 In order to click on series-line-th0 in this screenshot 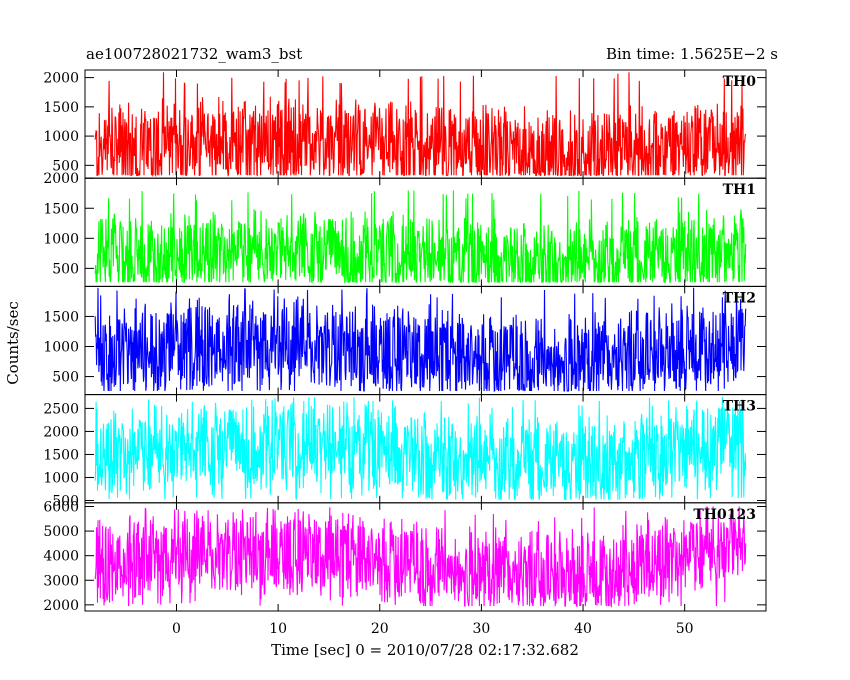, I will do `click(420, 125)`.